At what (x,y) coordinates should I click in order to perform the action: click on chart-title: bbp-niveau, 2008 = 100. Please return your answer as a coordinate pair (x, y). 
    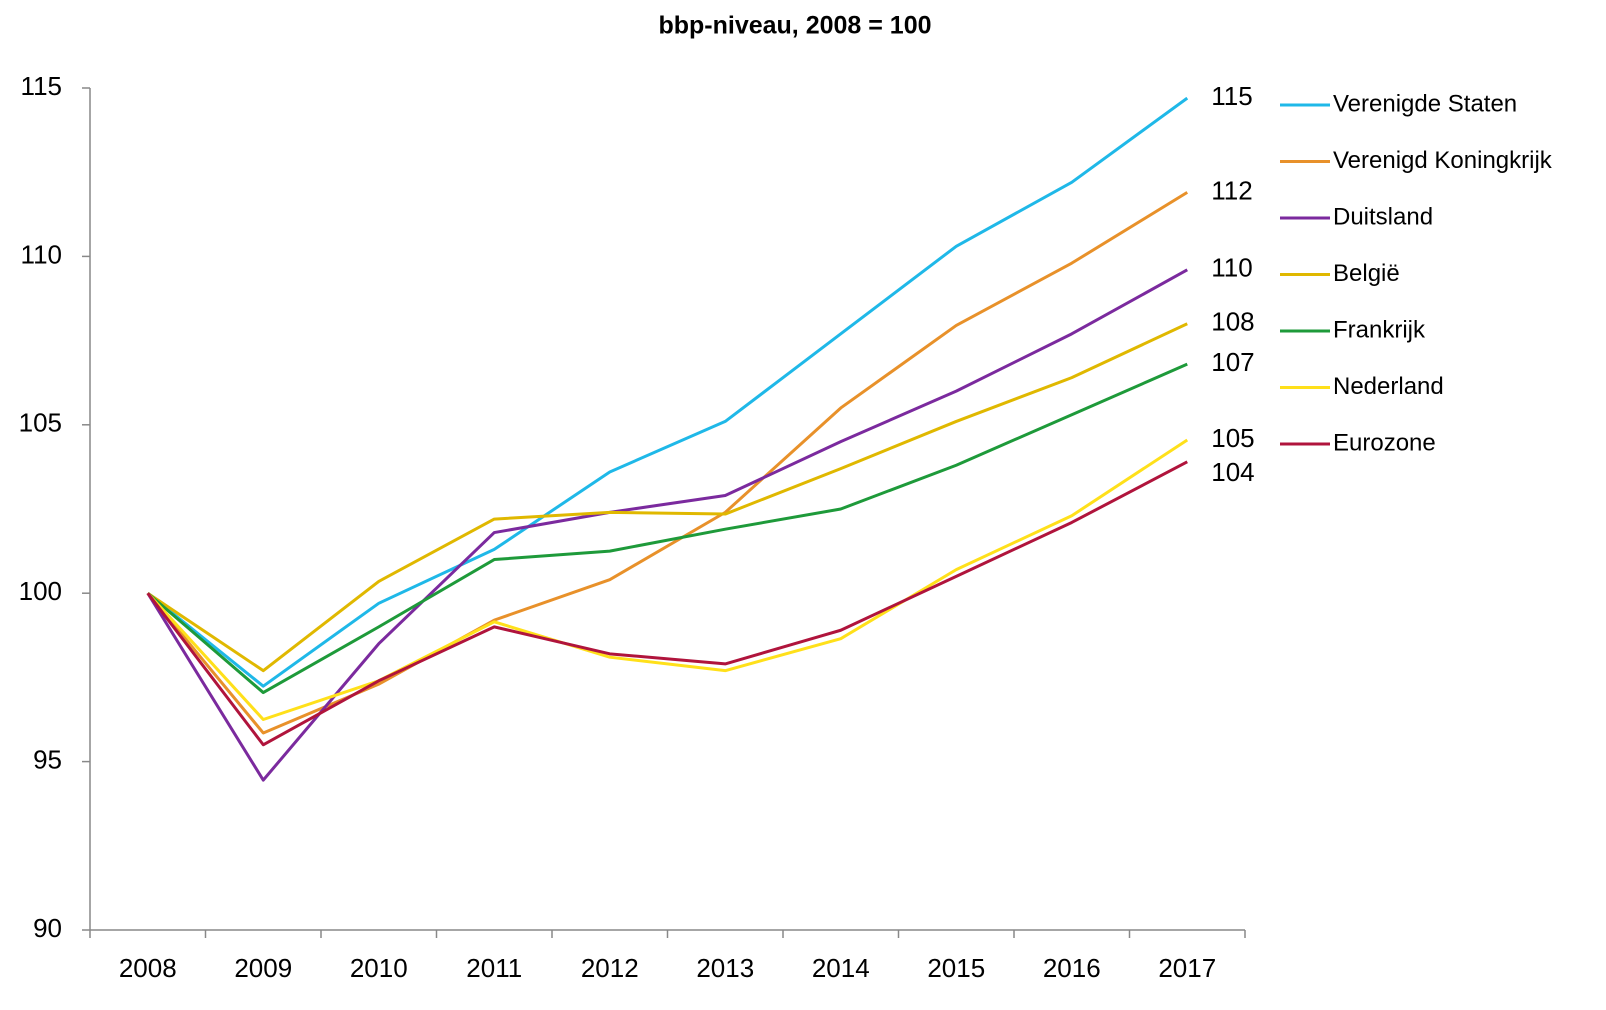
    Looking at the image, I should click on (794, 26).